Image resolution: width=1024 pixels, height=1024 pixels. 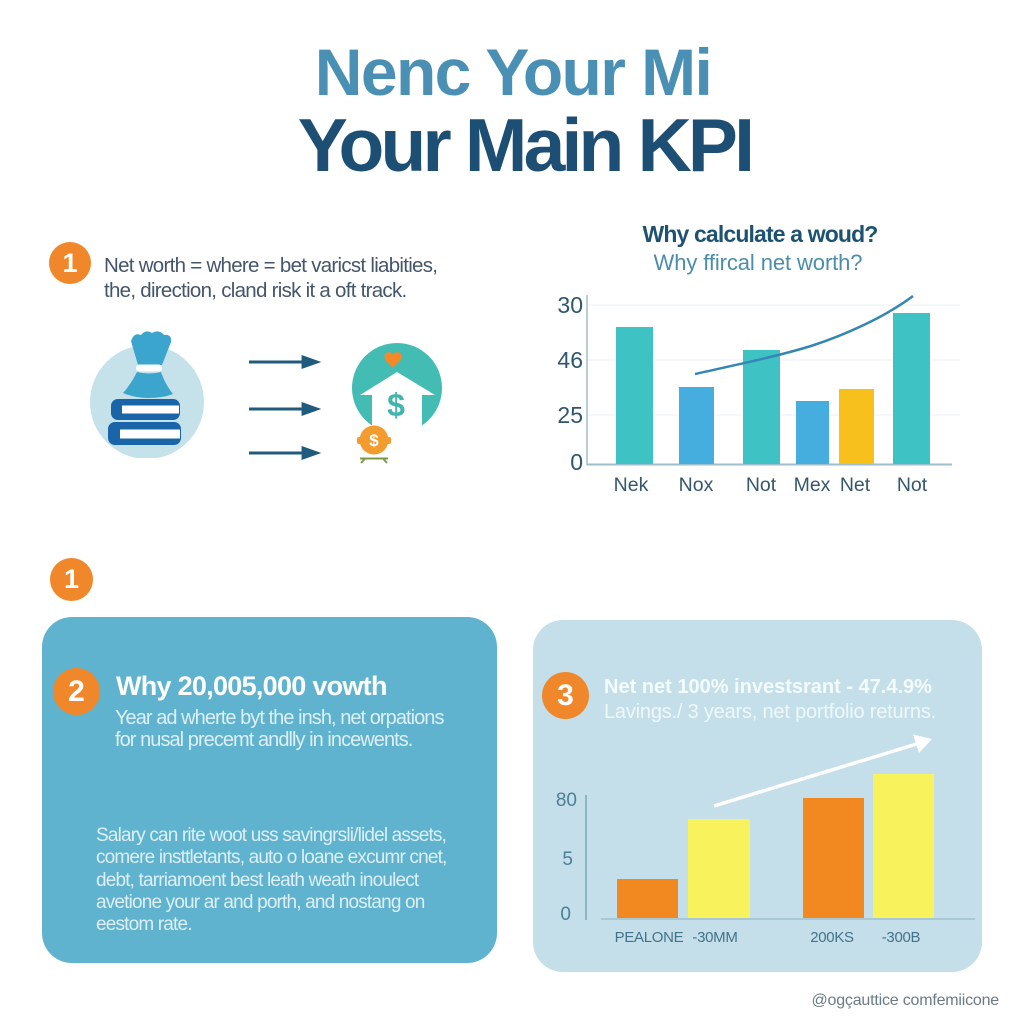 What do you see at coordinates (570, 305) in the screenshot?
I see `svg-text: 30` at bounding box center [570, 305].